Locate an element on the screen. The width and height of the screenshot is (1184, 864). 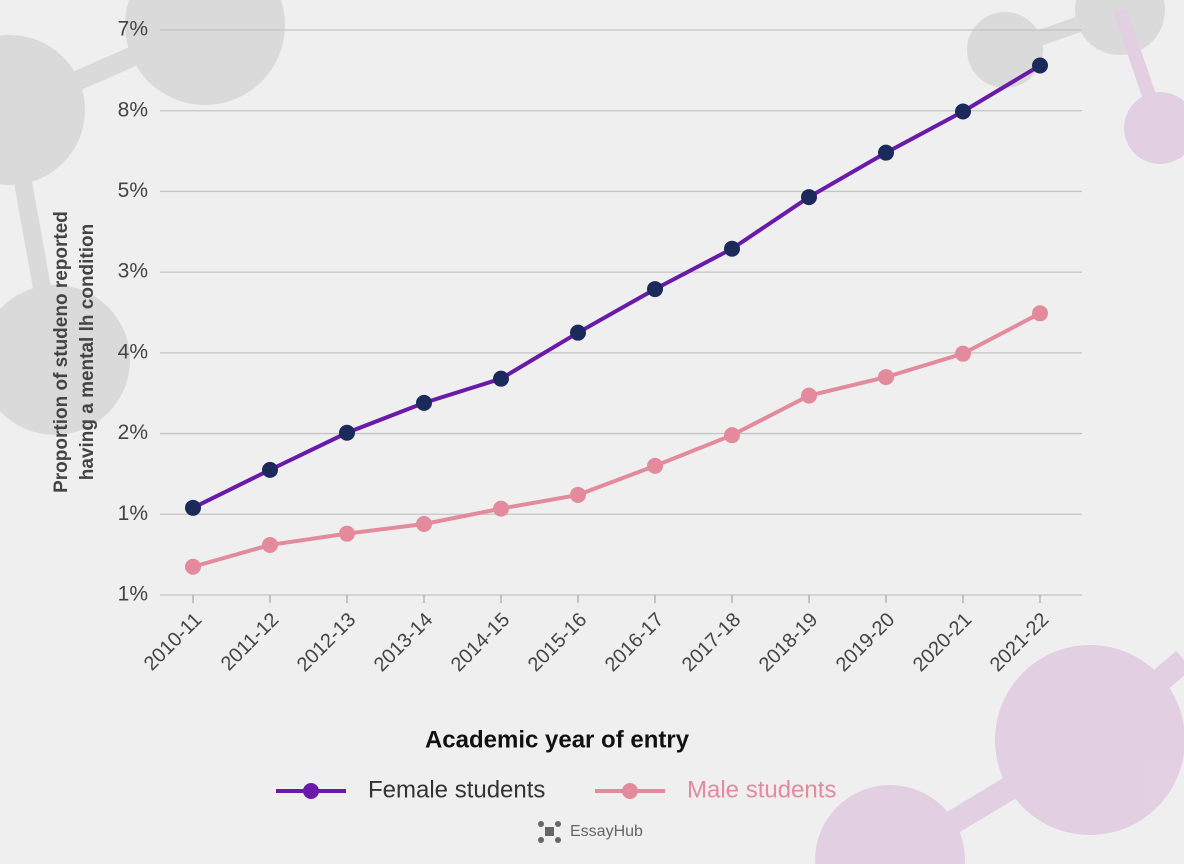
y-axis-label: having a mental lh condition is located at coordinates (87, 352).